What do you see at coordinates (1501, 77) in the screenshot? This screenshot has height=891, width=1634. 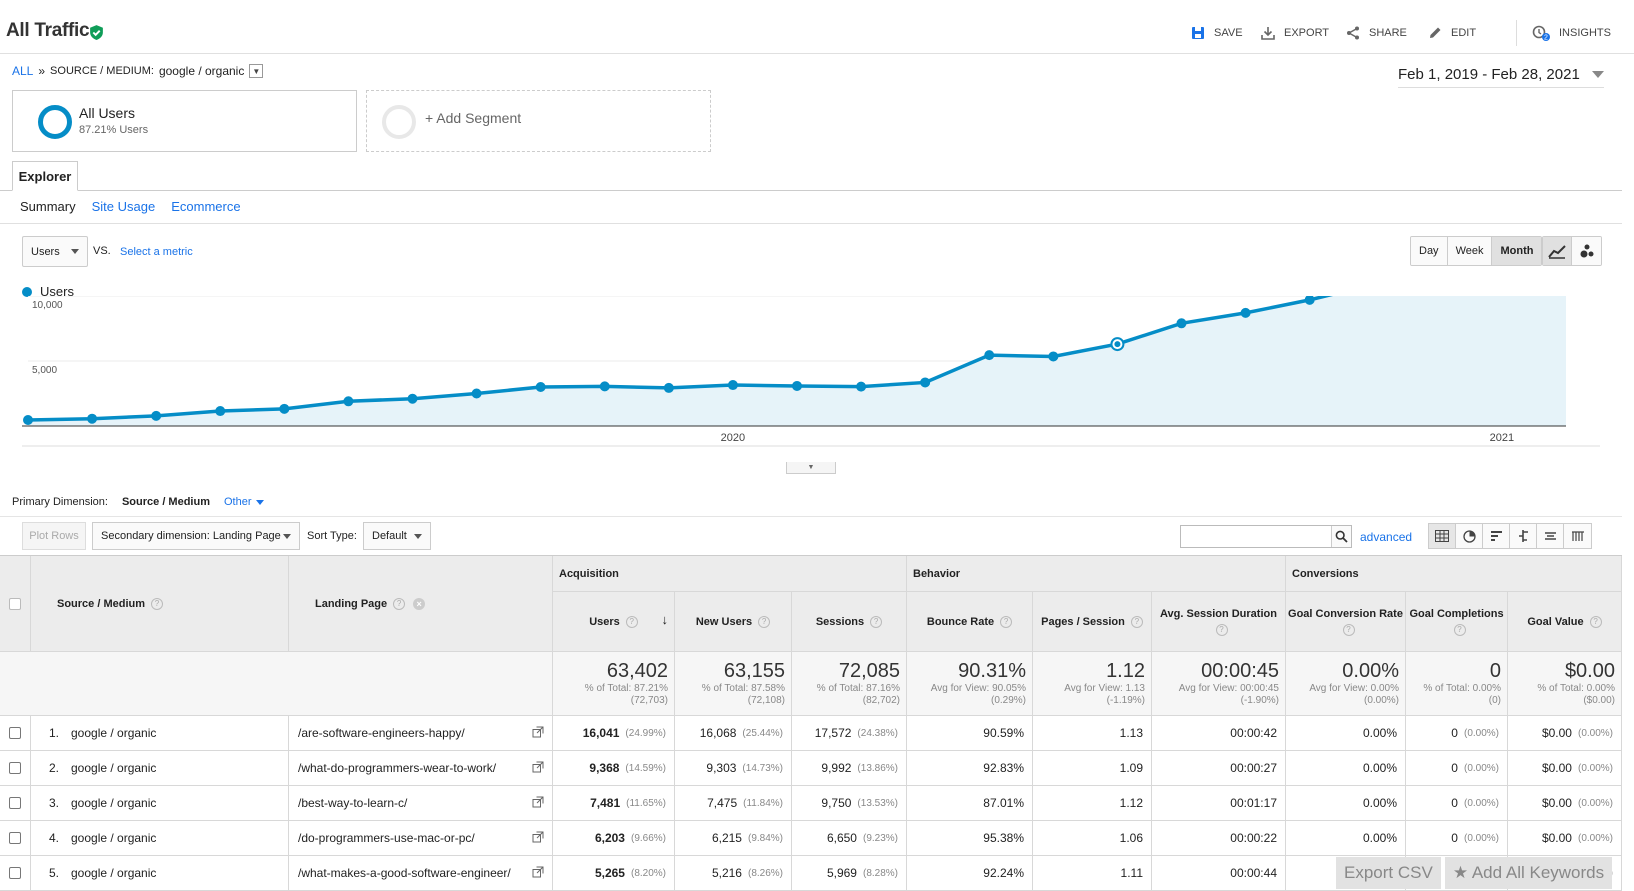 I see `date-range-picker: Feb 1, 2019 - Feb 28, 2021` at bounding box center [1501, 77].